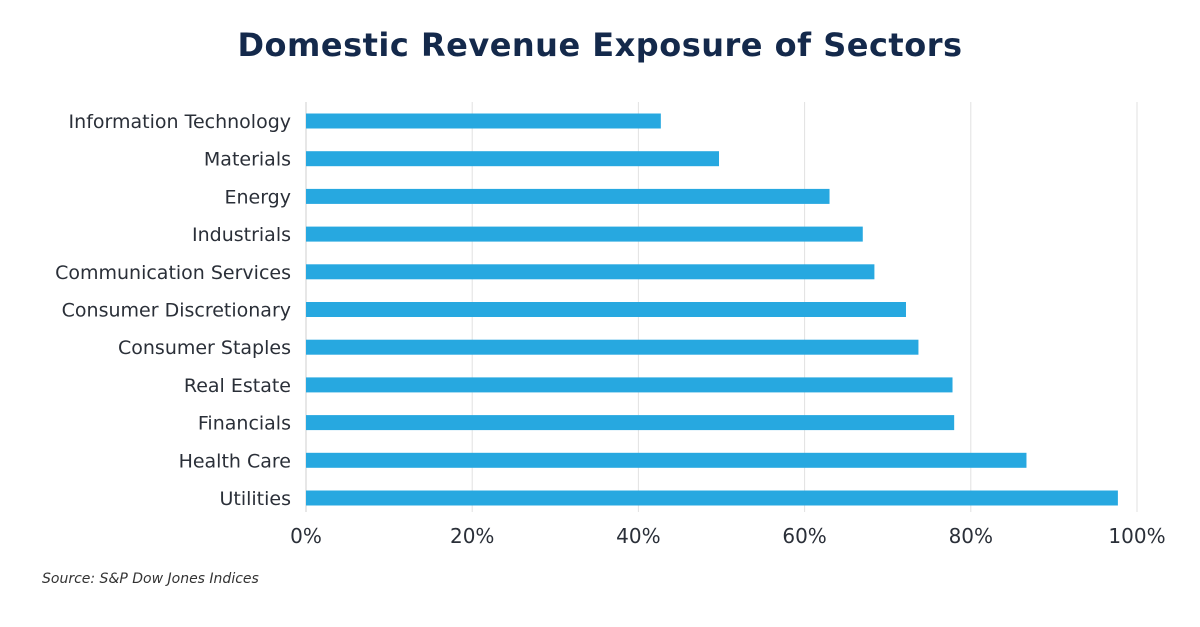 The height and width of the screenshot is (627, 1200). Describe the element at coordinates (804, 536) in the screenshot. I see `x-tick-label: 60%` at that location.